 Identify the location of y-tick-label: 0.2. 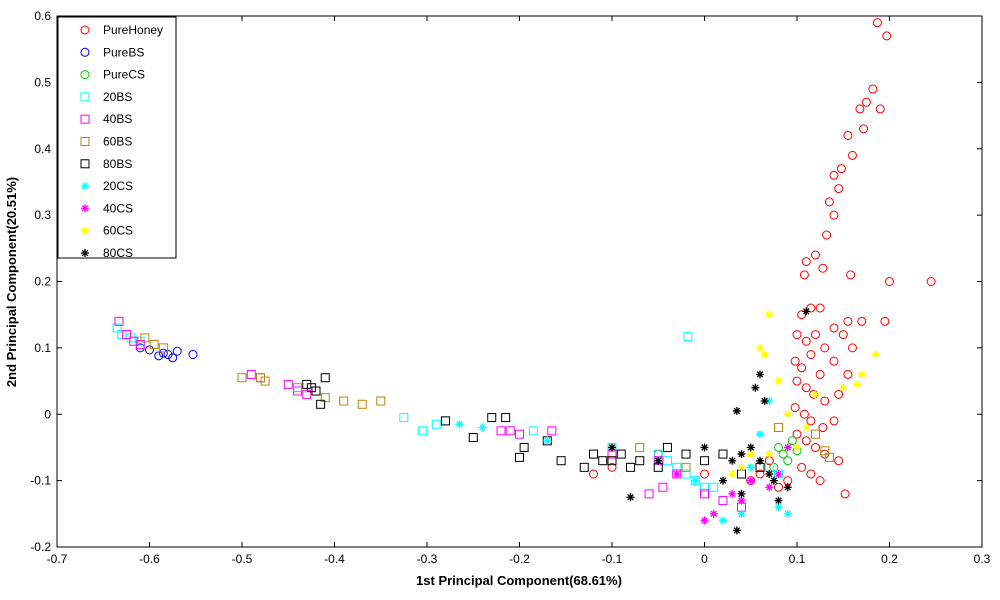
(42, 282).